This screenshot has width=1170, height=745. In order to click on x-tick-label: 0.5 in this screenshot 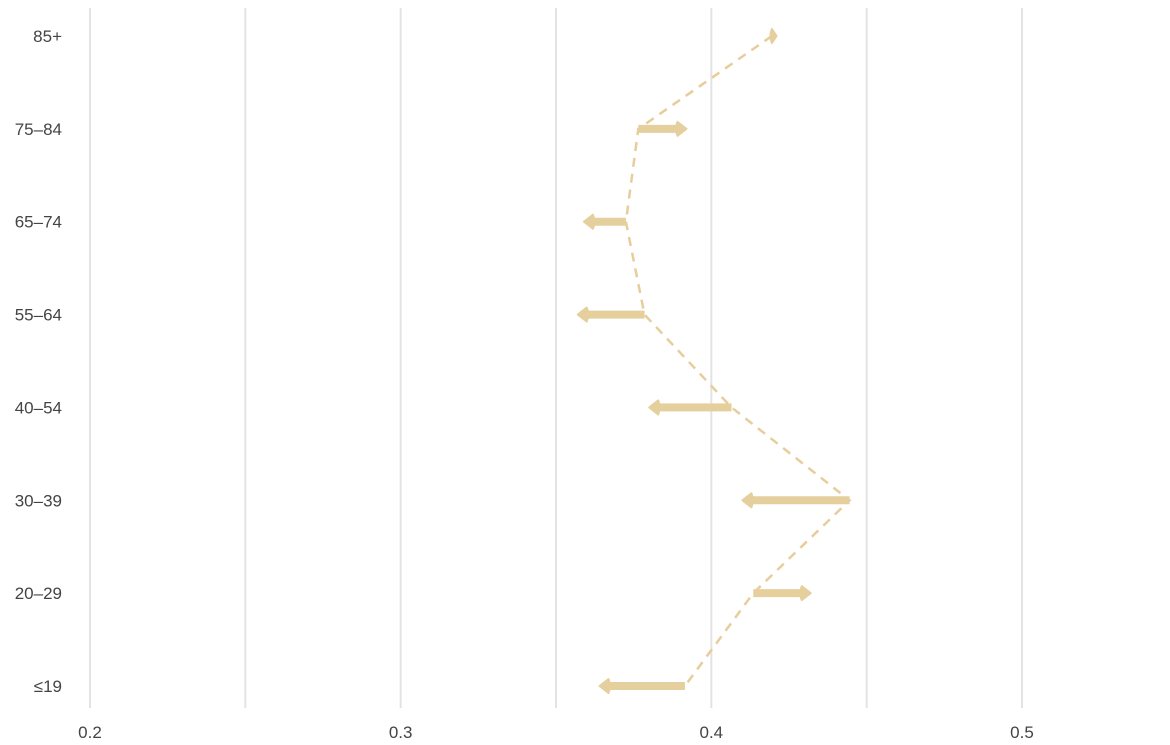, I will do `click(1022, 732)`.